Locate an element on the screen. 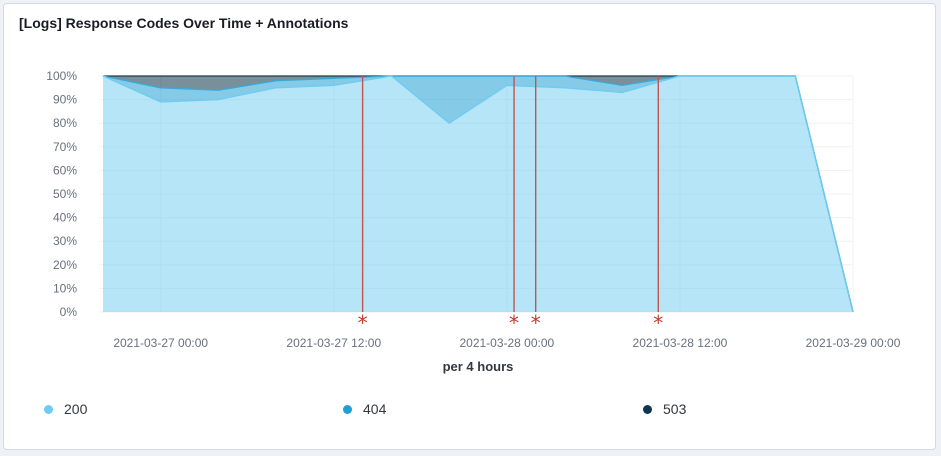 Image resolution: width=941 pixels, height=456 pixels. y-tick-label: 20% is located at coordinates (65, 265).